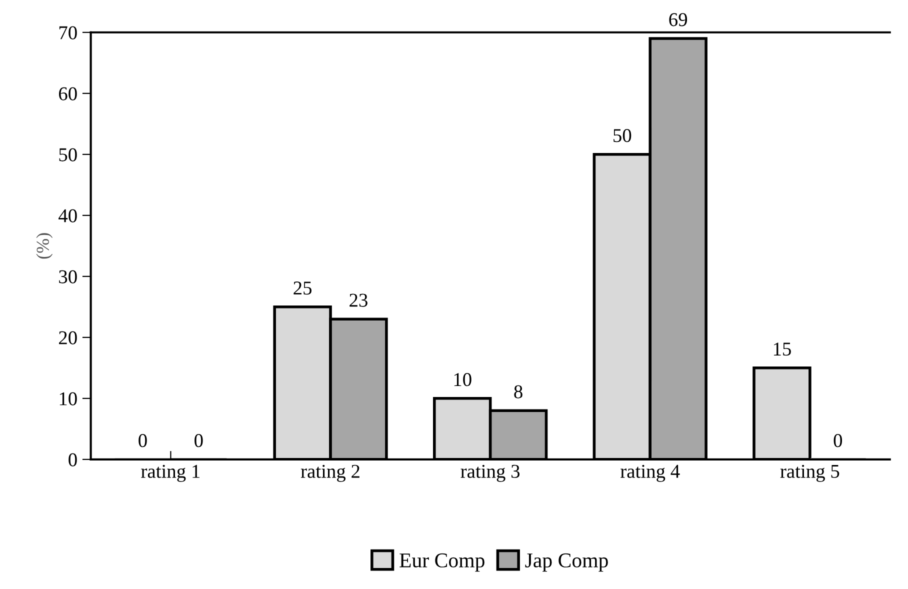  Describe the element at coordinates (303, 288) in the screenshot. I see `data-label: 25` at that location.